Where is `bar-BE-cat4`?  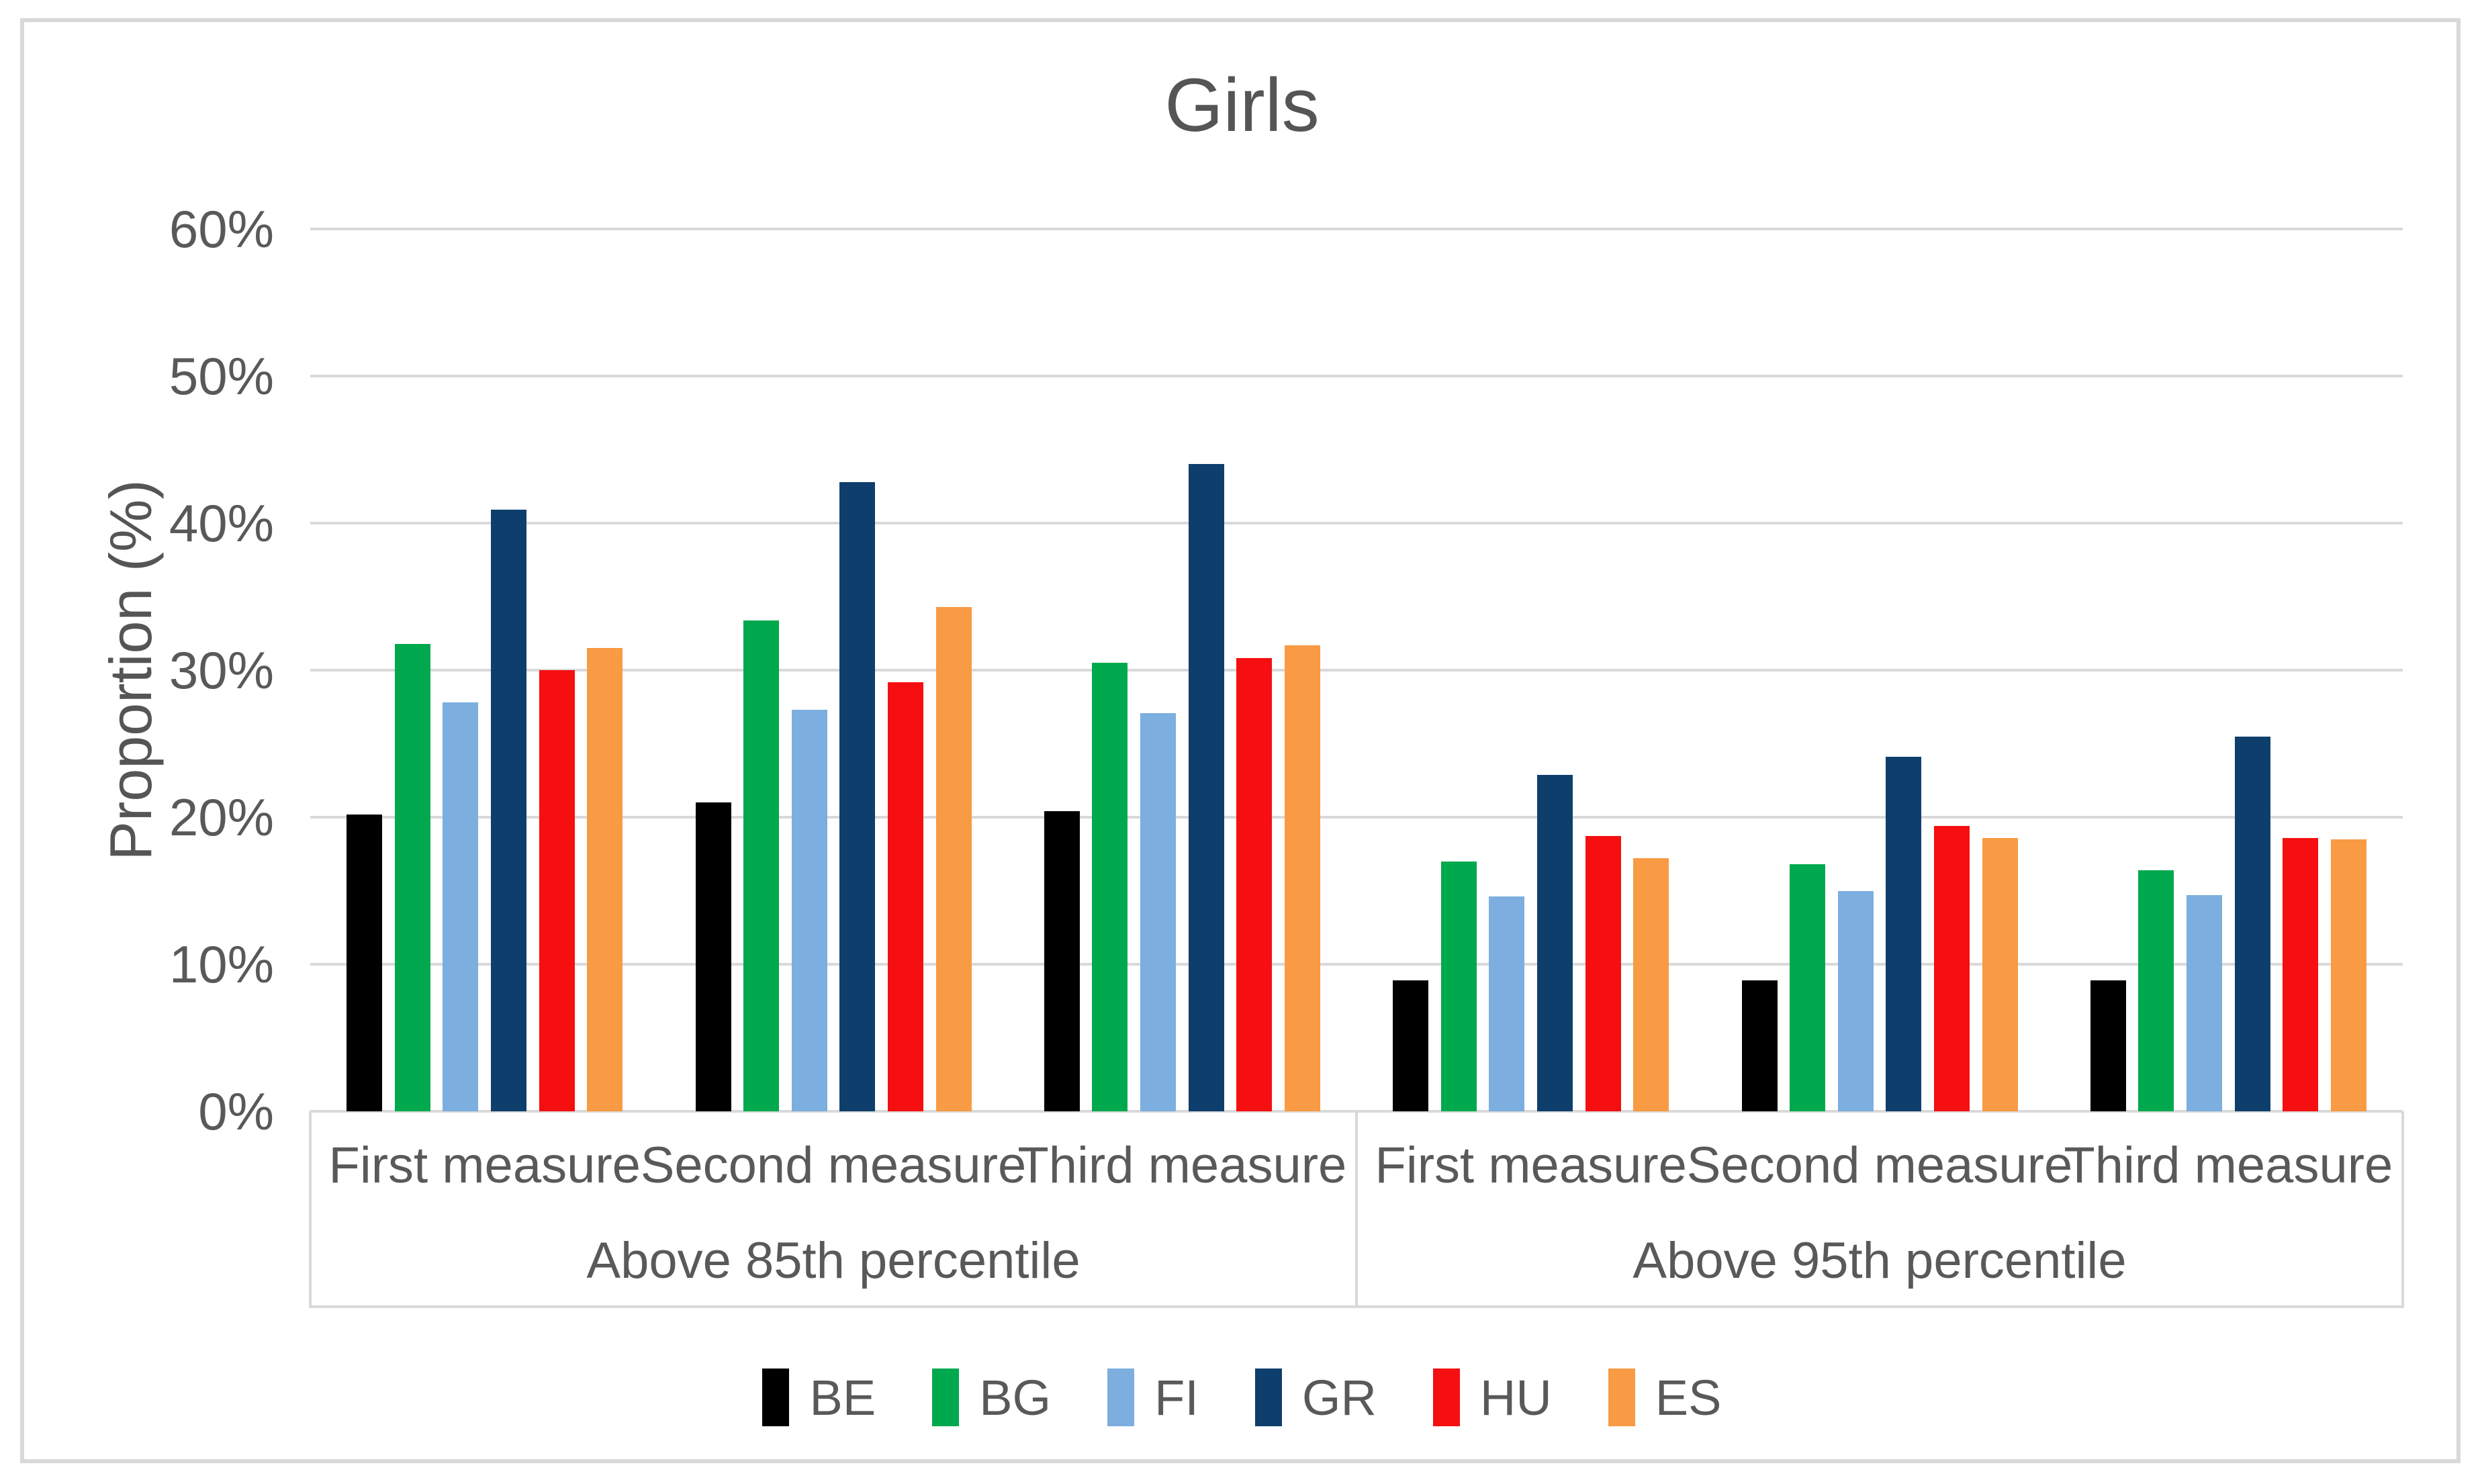
bar-BE-cat4 is located at coordinates (1411, 1045).